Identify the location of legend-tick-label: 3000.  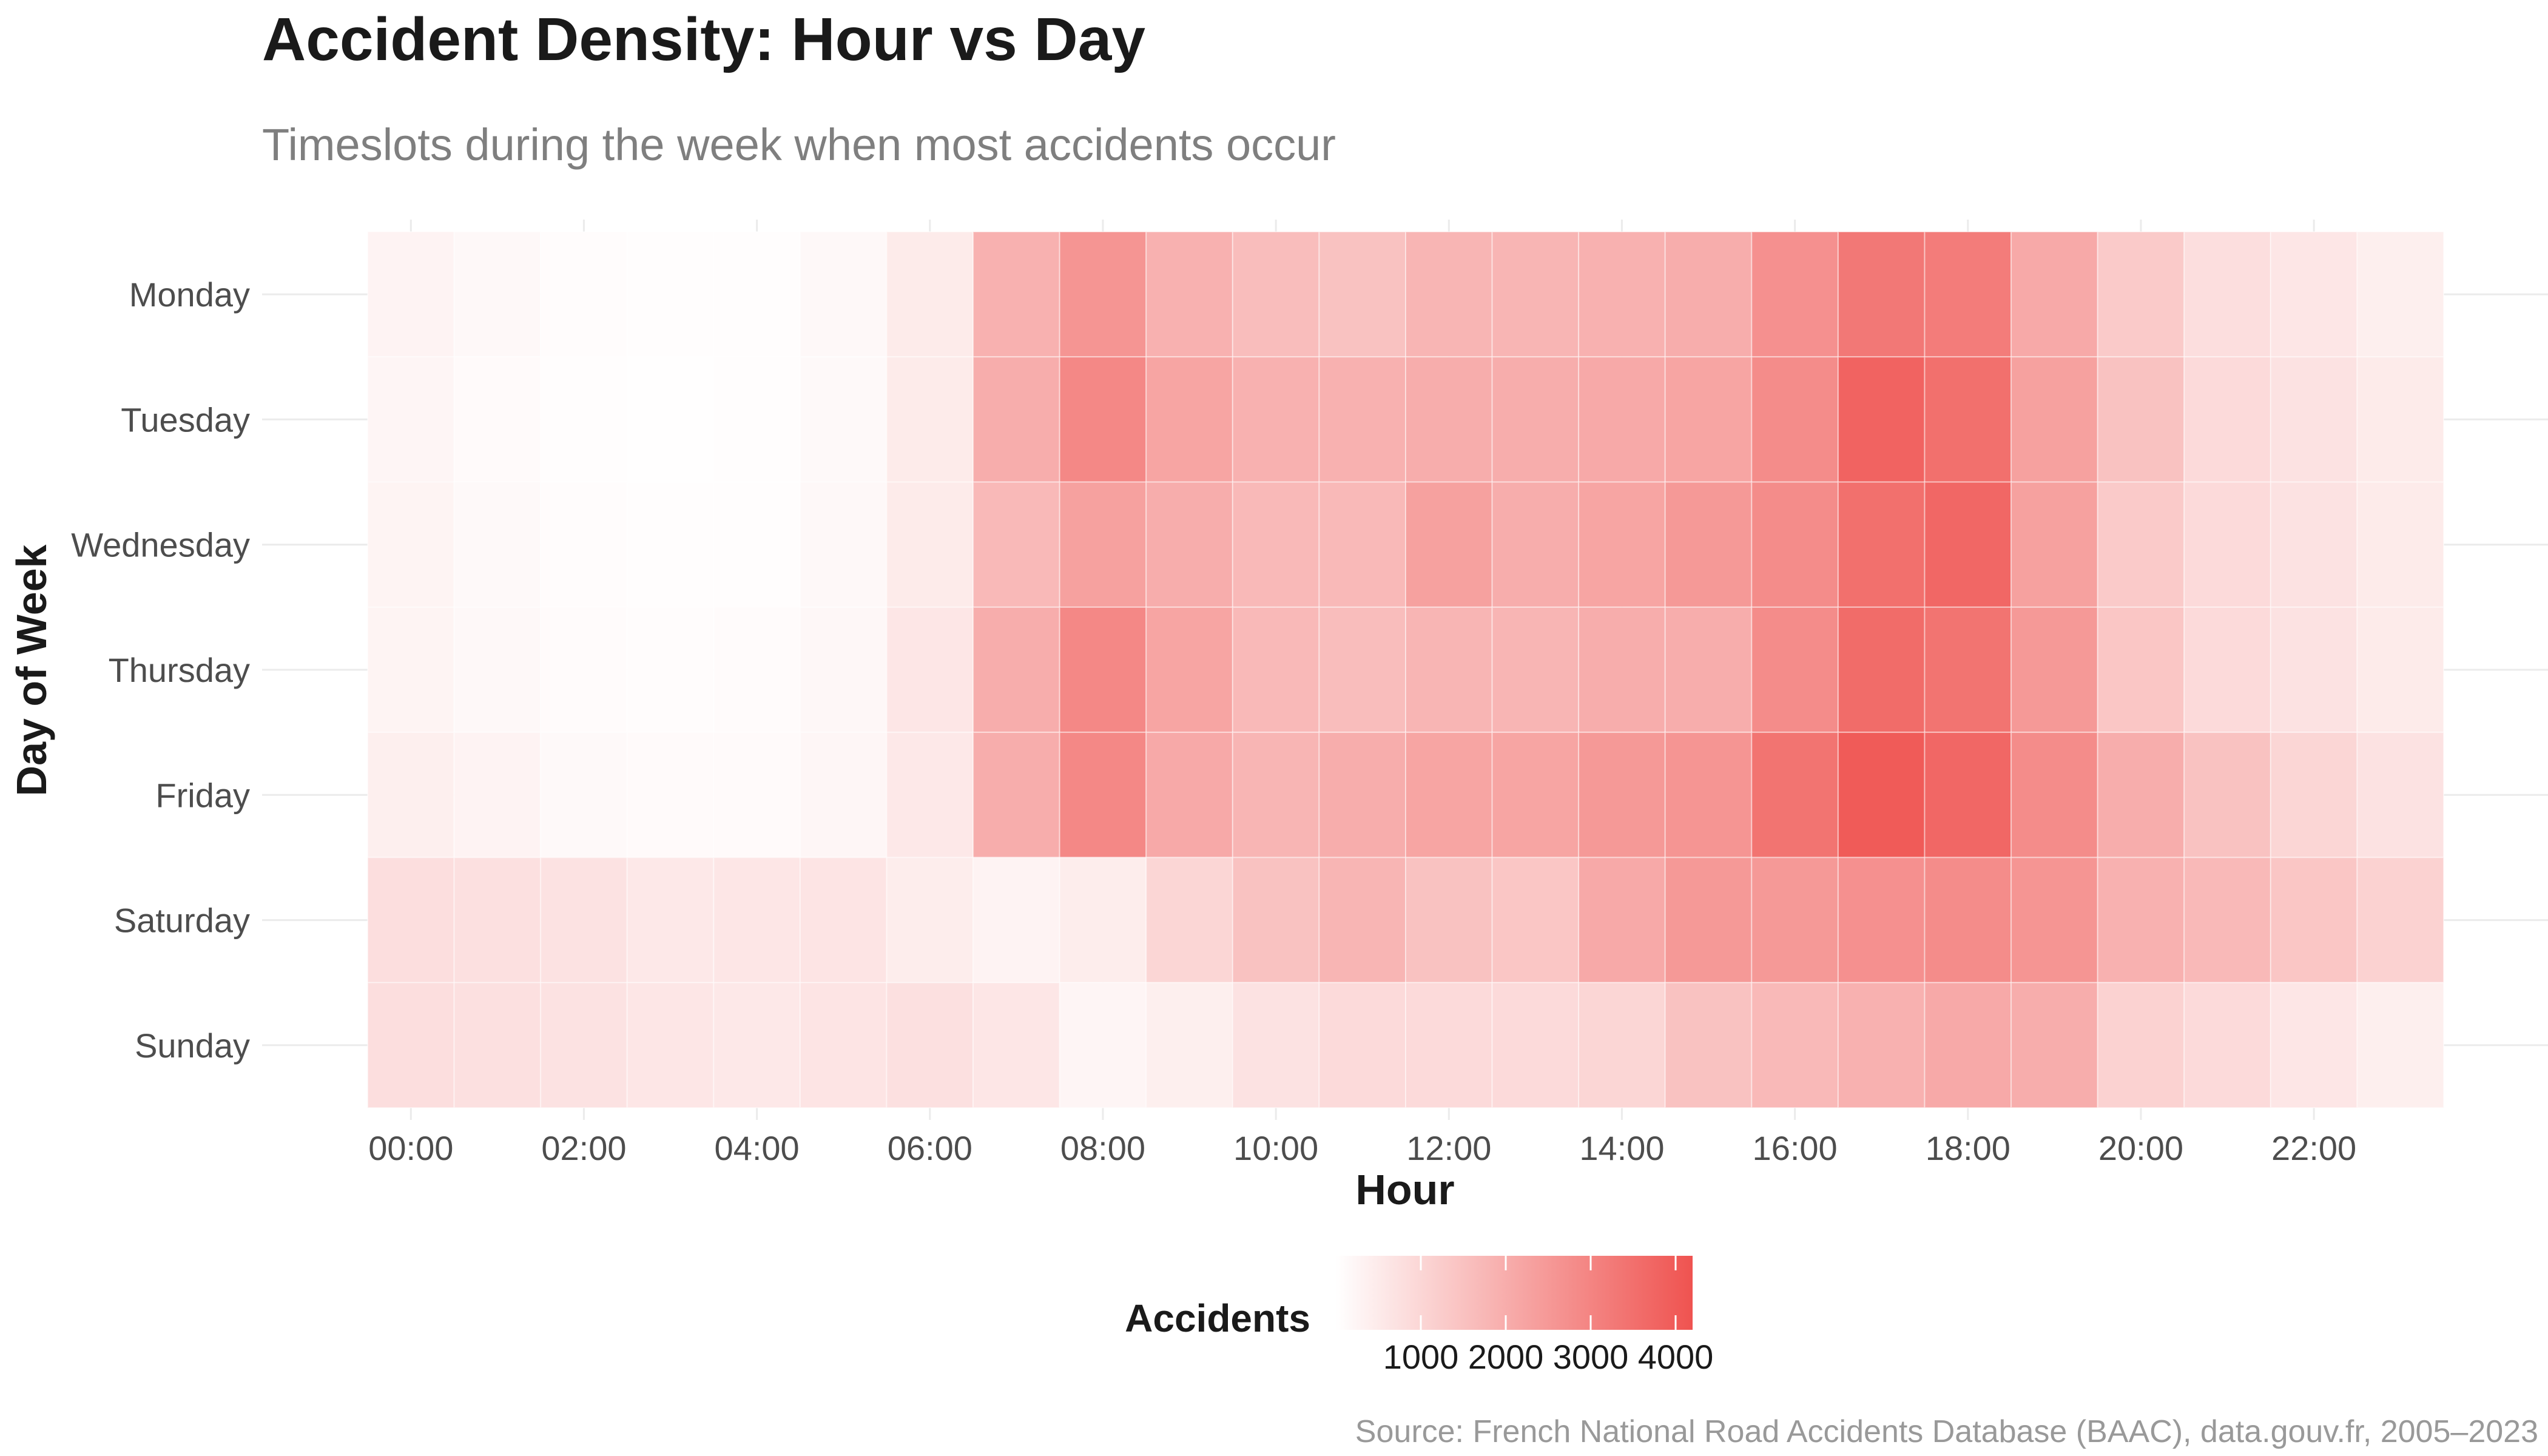
(1591, 1357).